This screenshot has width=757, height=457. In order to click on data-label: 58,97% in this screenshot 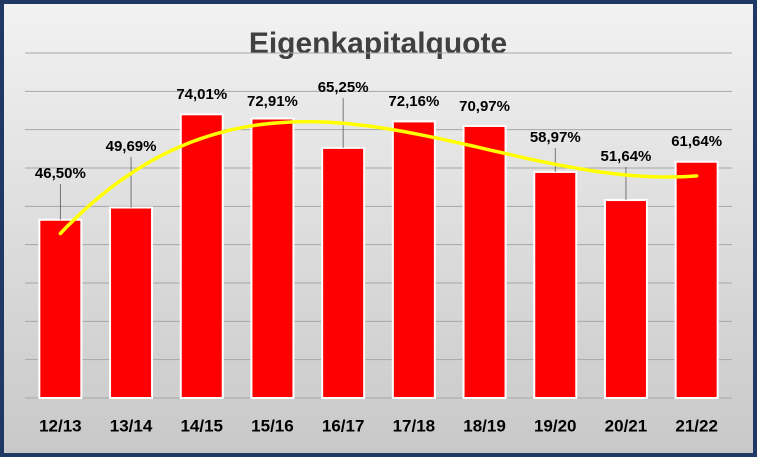, I will do `click(555, 137)`.